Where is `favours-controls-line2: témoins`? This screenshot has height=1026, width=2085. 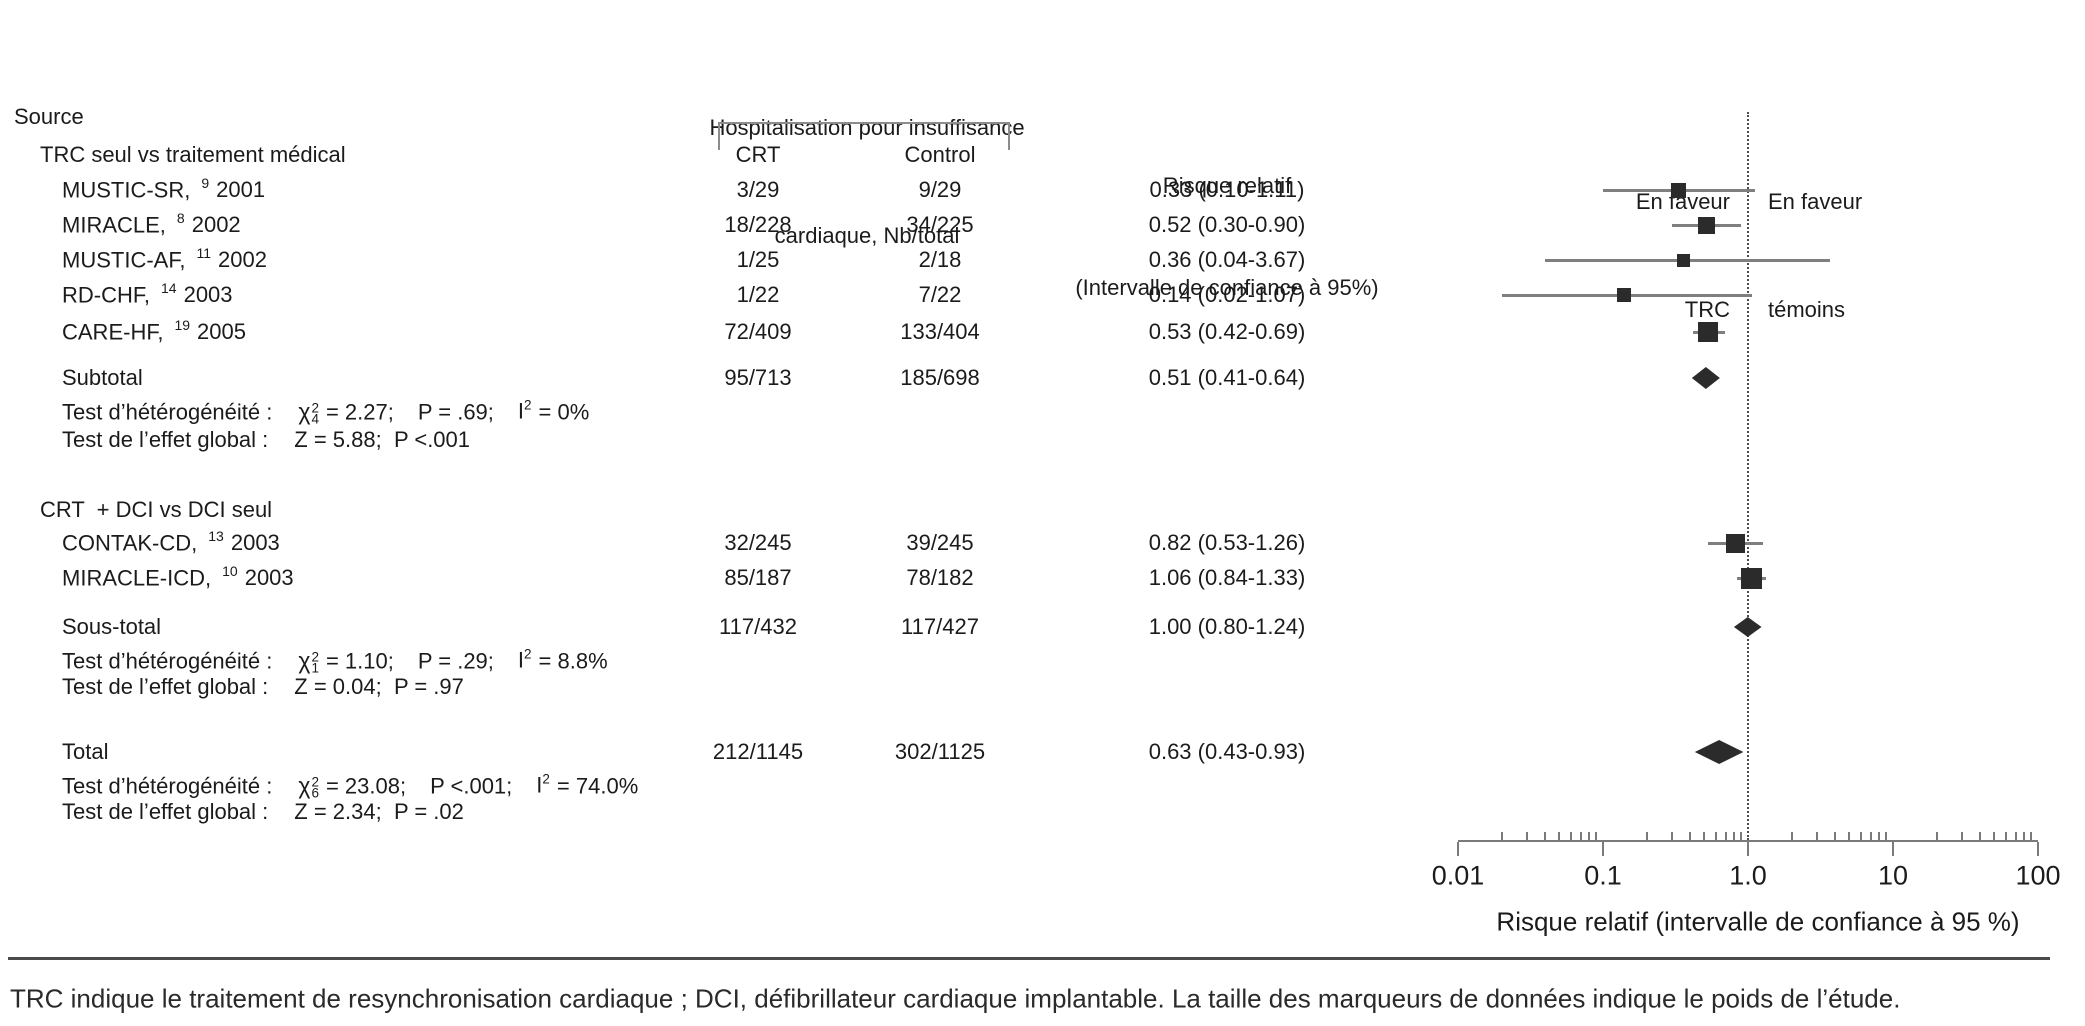
favours-controls-line2: témoins is located at coordinates (1807, 309).